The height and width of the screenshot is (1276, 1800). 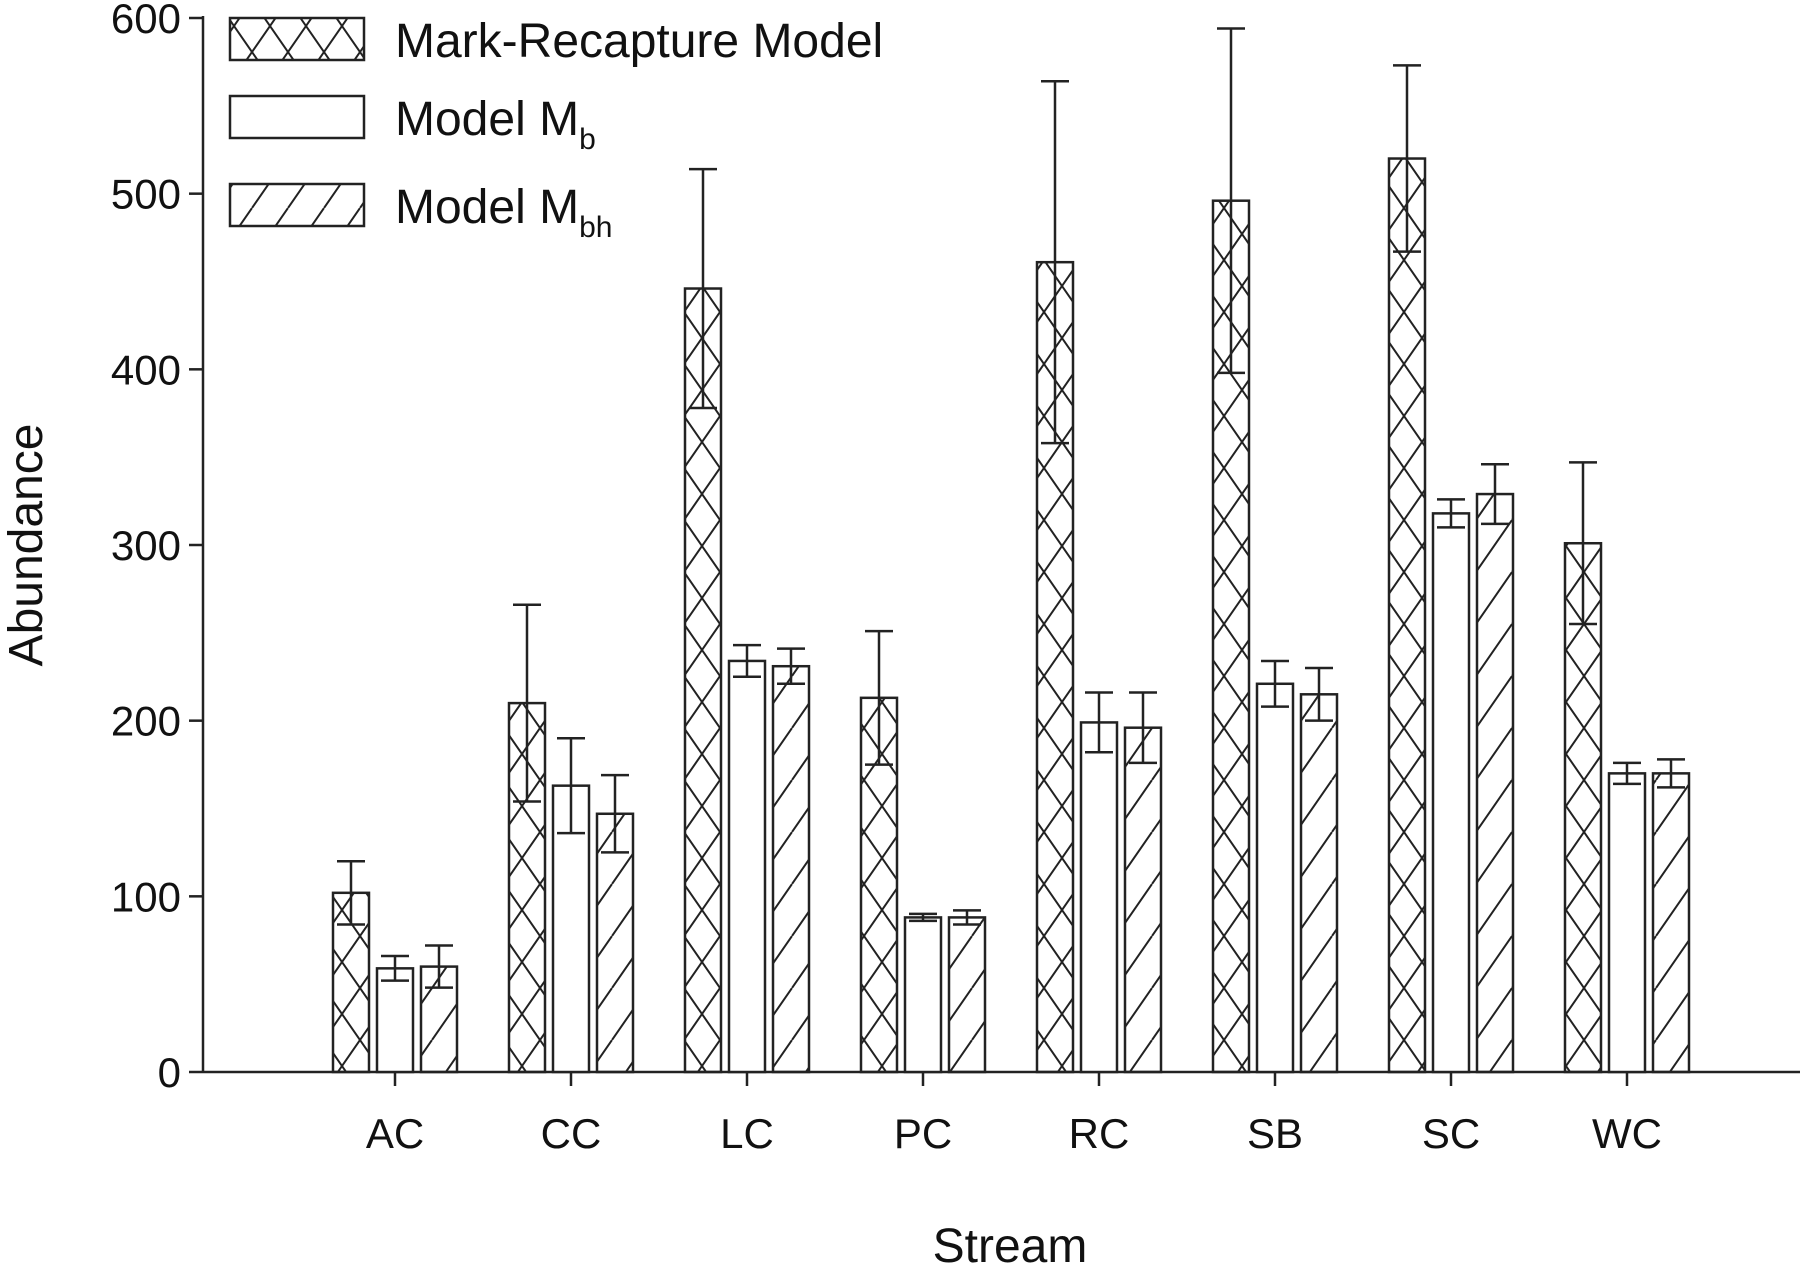 I want to click on x-tick-label: CC, so click(x=571, y=1133).